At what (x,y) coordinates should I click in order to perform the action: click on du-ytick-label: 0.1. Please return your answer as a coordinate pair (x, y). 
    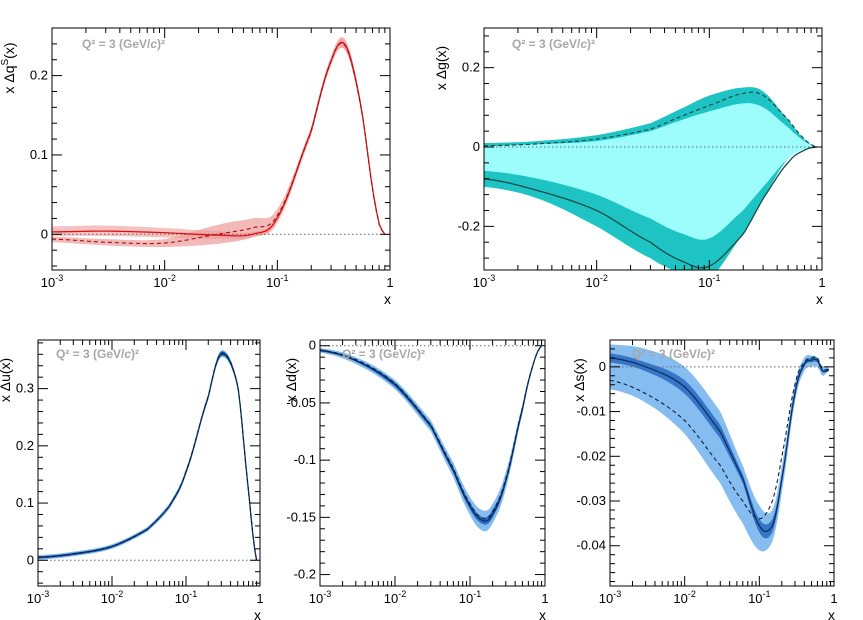
    Looking at the image, I should click on (25, 502).